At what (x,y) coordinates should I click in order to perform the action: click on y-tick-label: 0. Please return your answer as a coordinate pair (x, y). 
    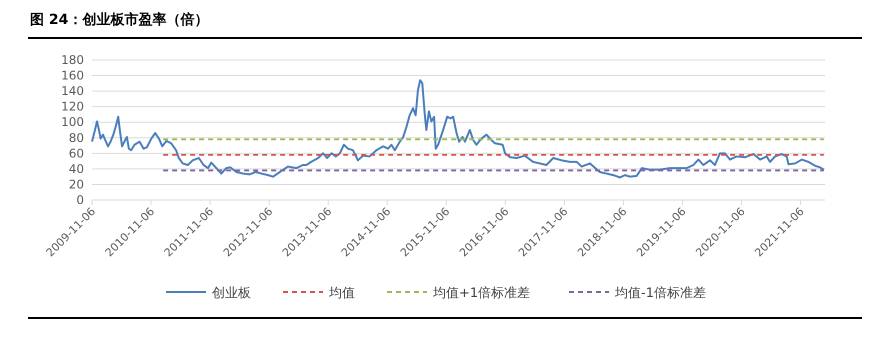
    Looking at the image, I should click on (80, 200).